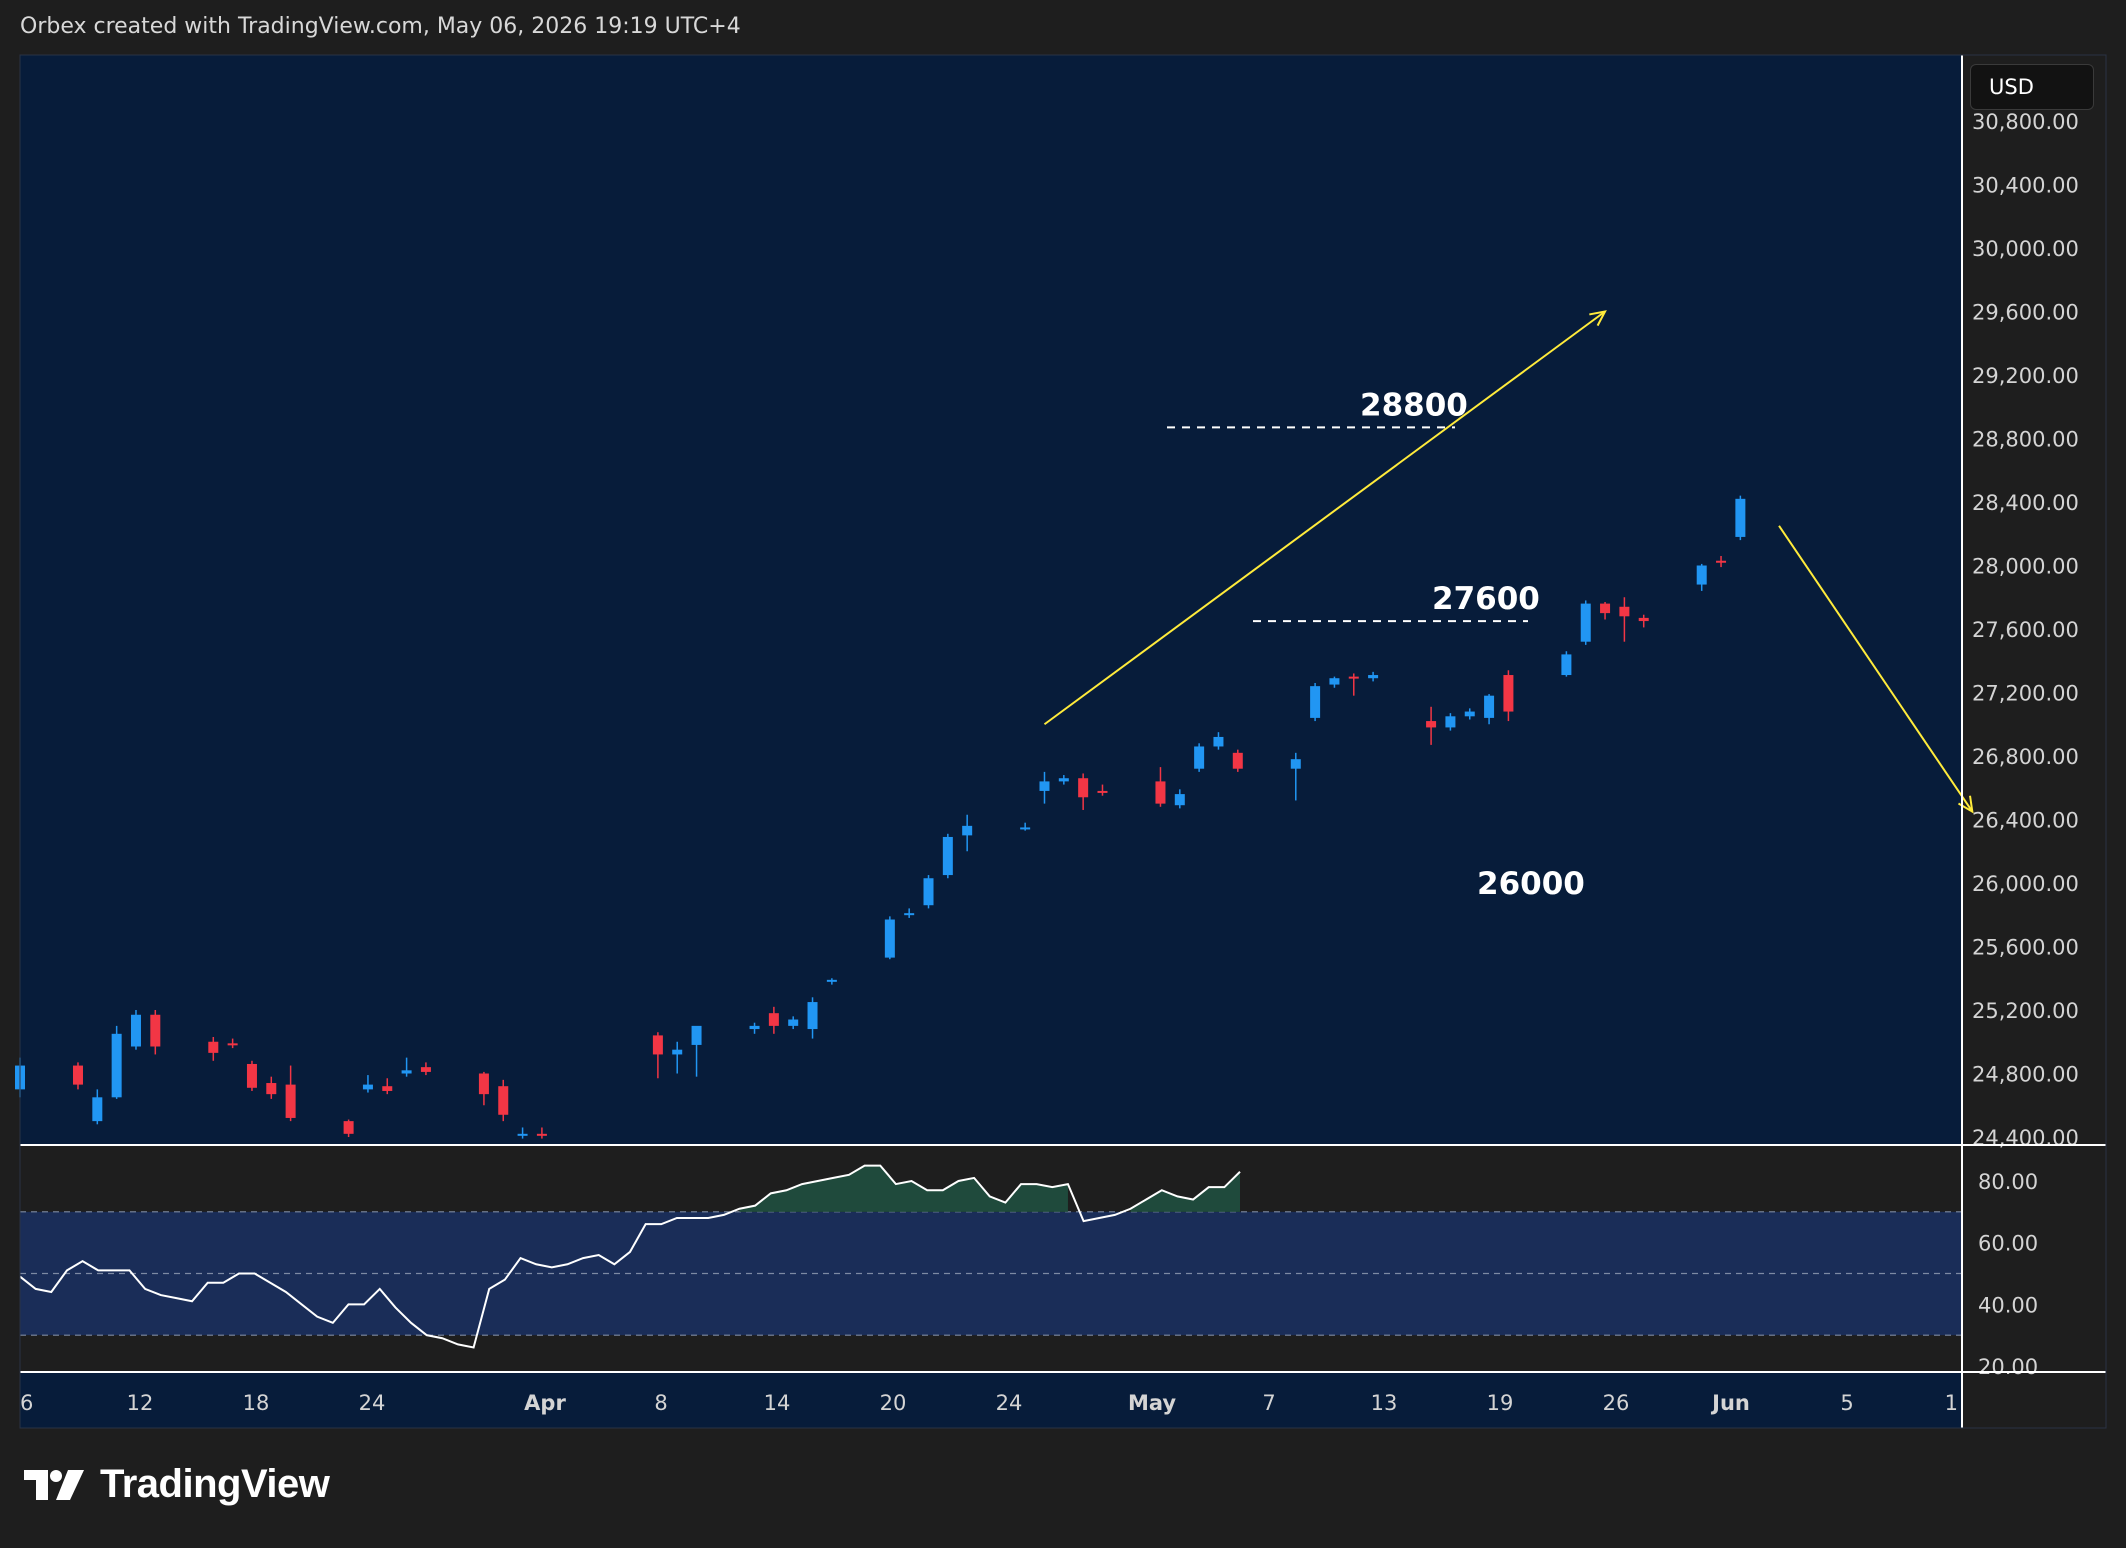 The image size is (2126, 1548). I want to click on price-axis-tick-label: 26,800.00, so click(2025, 757).